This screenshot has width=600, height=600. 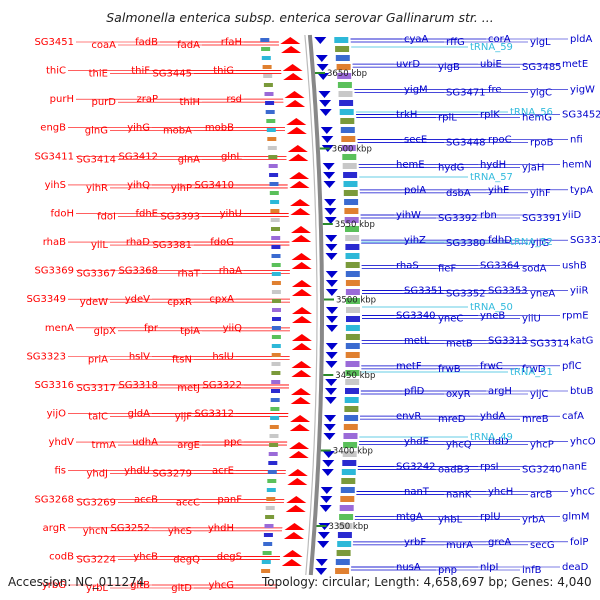 I want to click on gene-label: rpoC, so click(x=500, y=140).